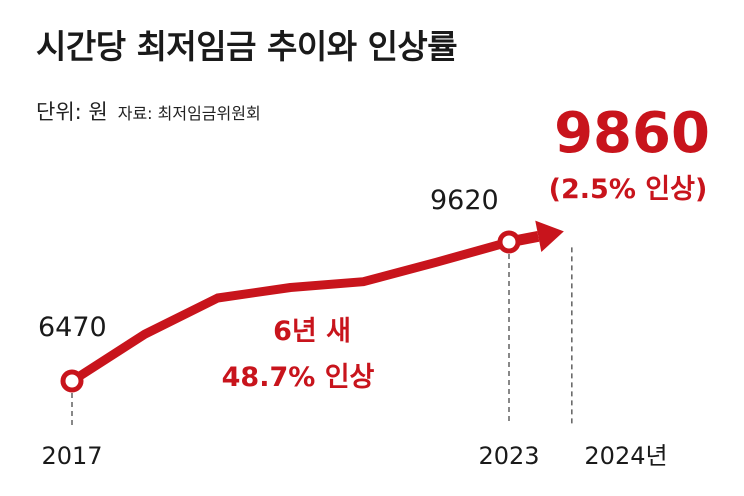 This screenshot has height=496, width=744. What do you see at coordinates (632, 133) in the screenshot?
I see `data-label-projected: 9860` at bounding box center [632, 133].